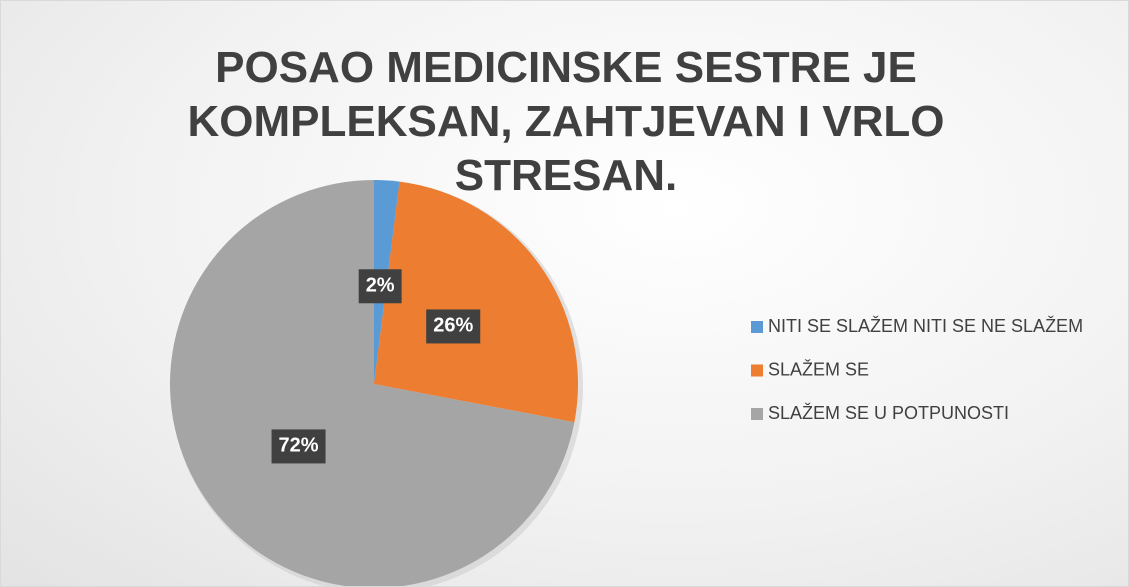 This screenshot has height=587, width=1129. I want to click on data-label: 2%, so click(380, 286).